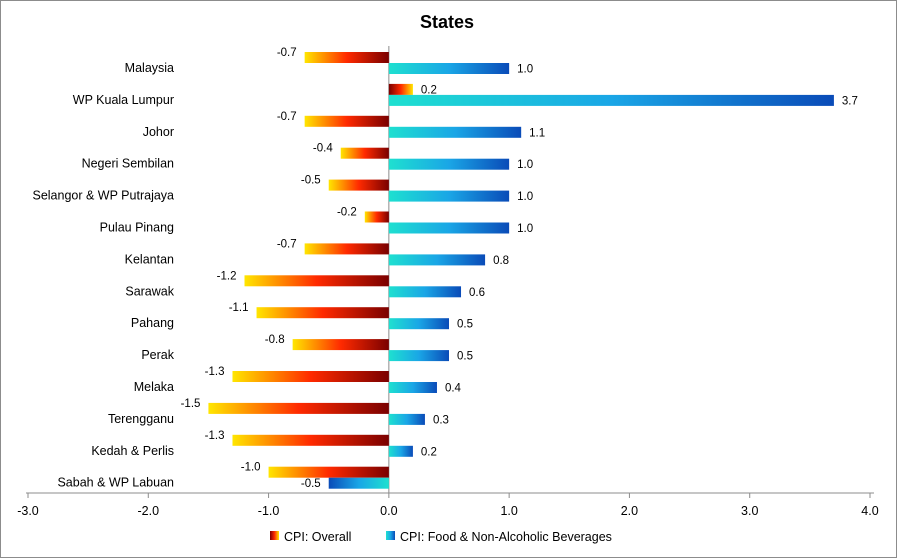 The height and width of the screenshot is (558, 897). I want to click on x-tick-label: -1.0, so click(269, 511).